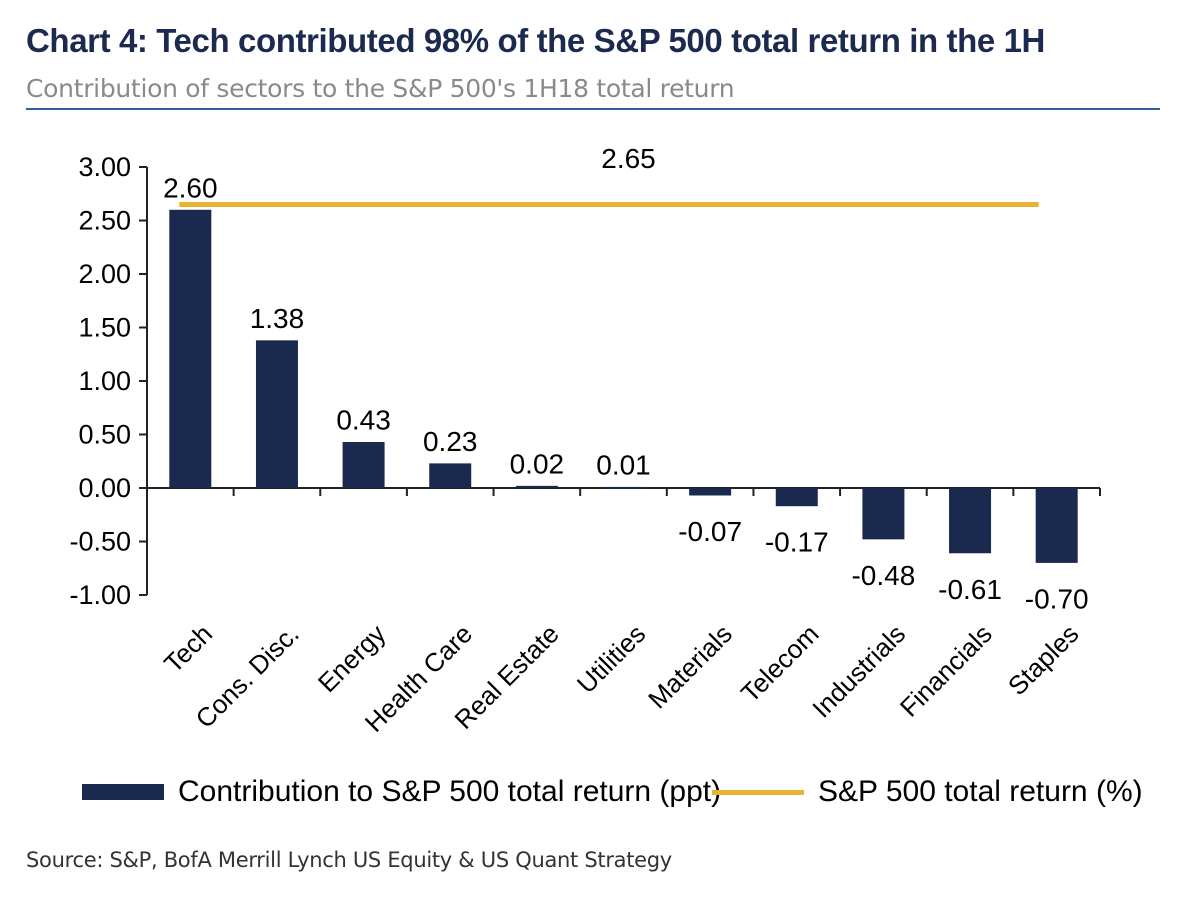 The width and height of the screenshot is (1200, 901). What do you see at coordinates (780, 664) in the screenshot?
I see `x-tick-label: Telecom` at bounding box center [780, 664].